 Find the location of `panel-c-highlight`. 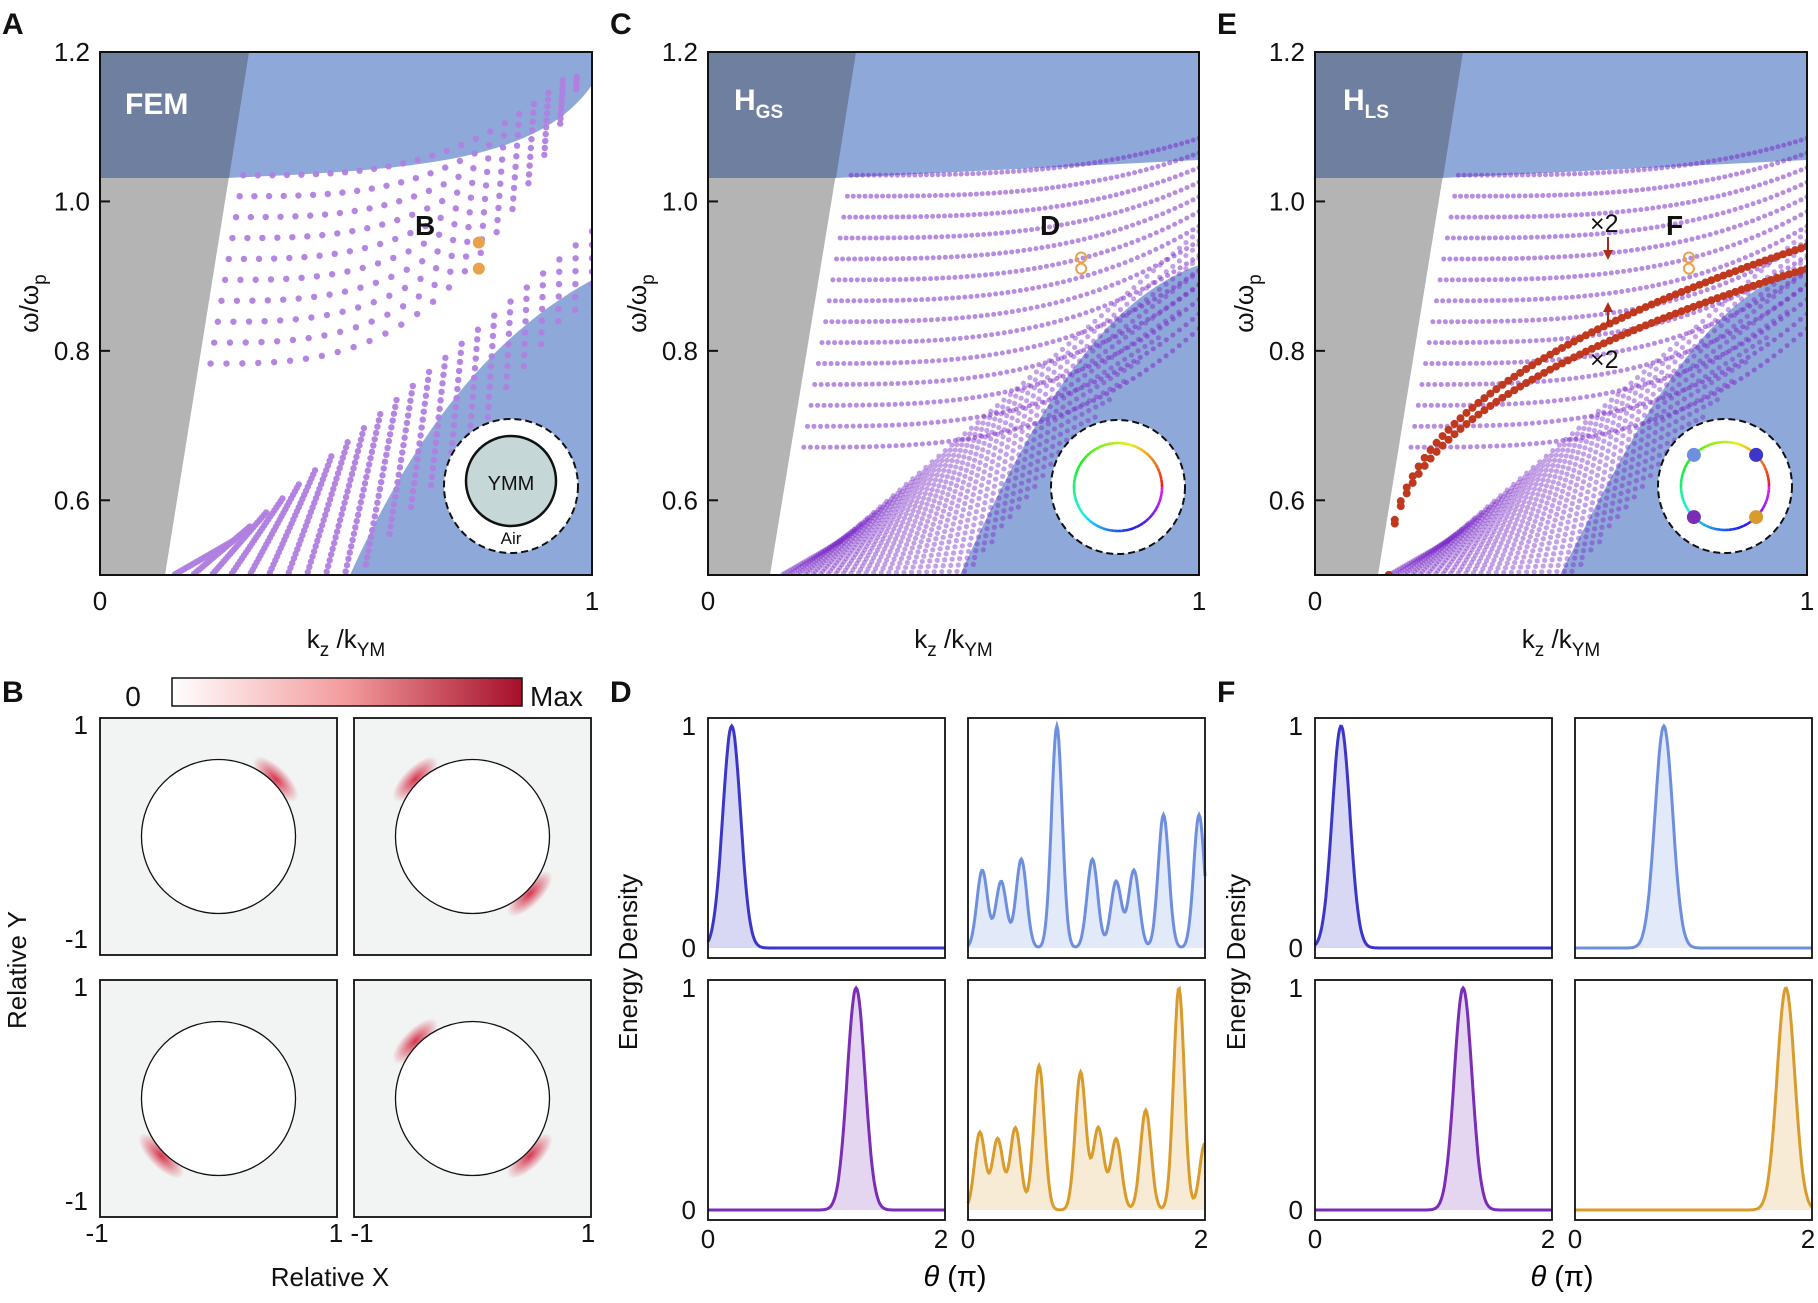

panel-c-highlight is located at coordinates (1081, 263).